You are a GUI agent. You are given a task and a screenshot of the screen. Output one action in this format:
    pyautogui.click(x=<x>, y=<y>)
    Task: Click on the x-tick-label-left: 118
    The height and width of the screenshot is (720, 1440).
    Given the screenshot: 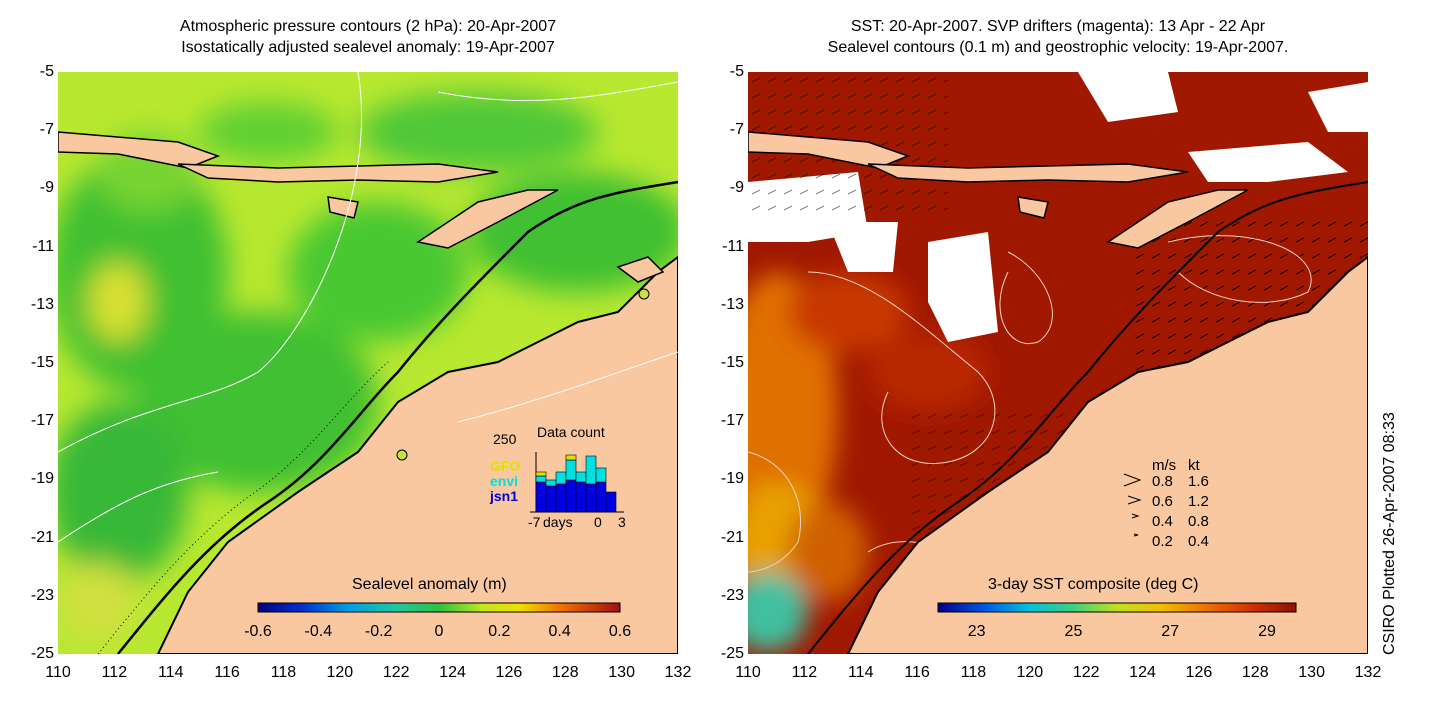 What is the action you would take?
    pyautogui.click(x=283, y=672)
    